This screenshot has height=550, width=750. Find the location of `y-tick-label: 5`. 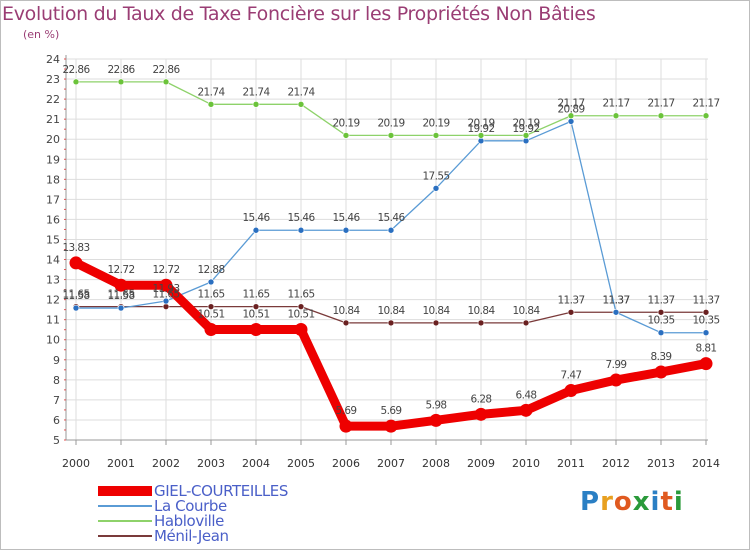

y-tick-label: 5 is located at coordinates (56, 440).